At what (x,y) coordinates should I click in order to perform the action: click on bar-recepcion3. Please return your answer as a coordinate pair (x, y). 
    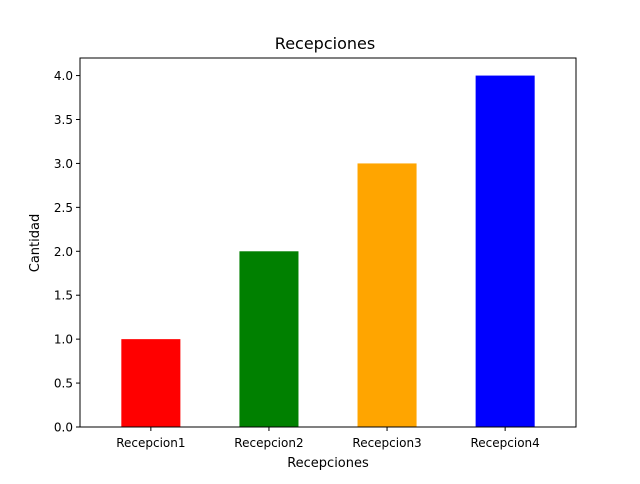
    Looking at the image, I should click on (387, 295).